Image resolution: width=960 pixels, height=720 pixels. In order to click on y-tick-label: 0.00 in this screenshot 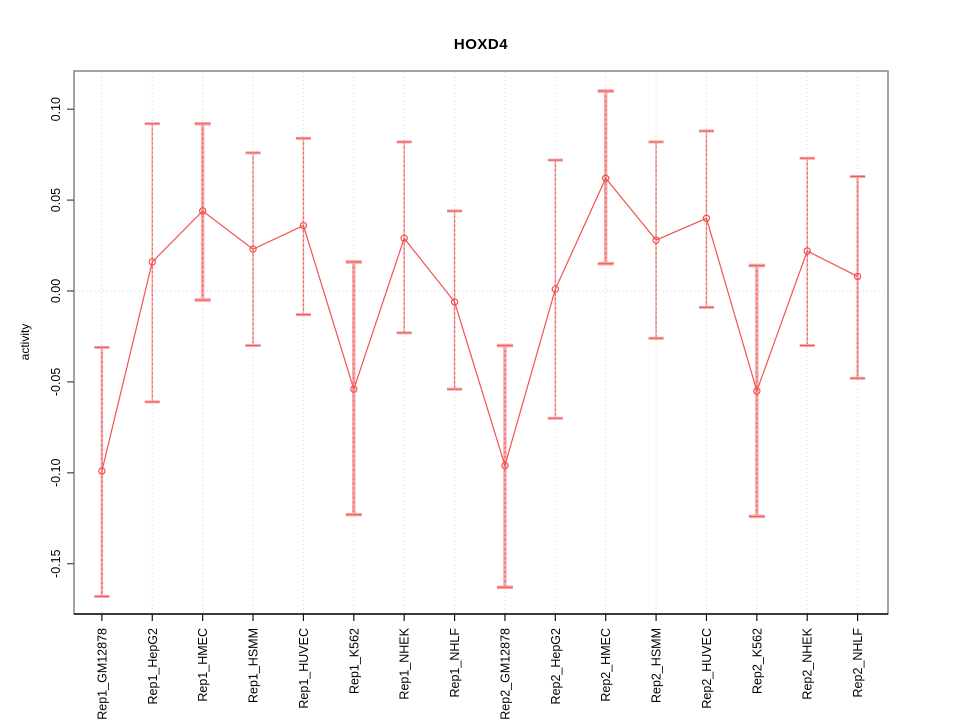, I will do `click(56, 291)`.